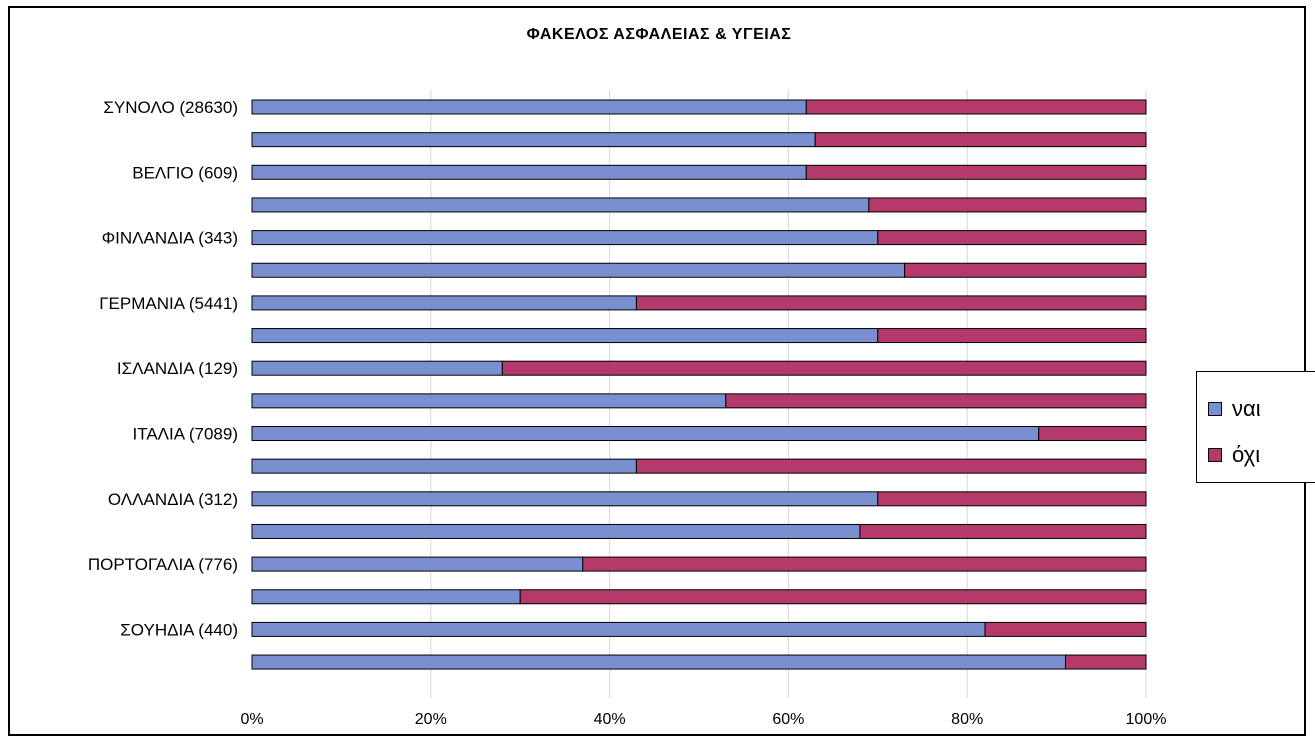 This screenshot has height=741, width=1315. I want to click on x-tick-label: 80%, so click(967, 719).